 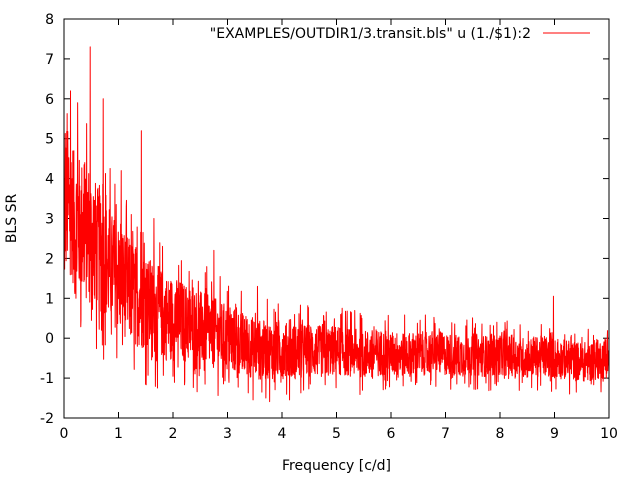 What do you see at coordinates (49, 220) in the screenshot?
I see `y-tick-label: 3` at bounding box center [49, 220].